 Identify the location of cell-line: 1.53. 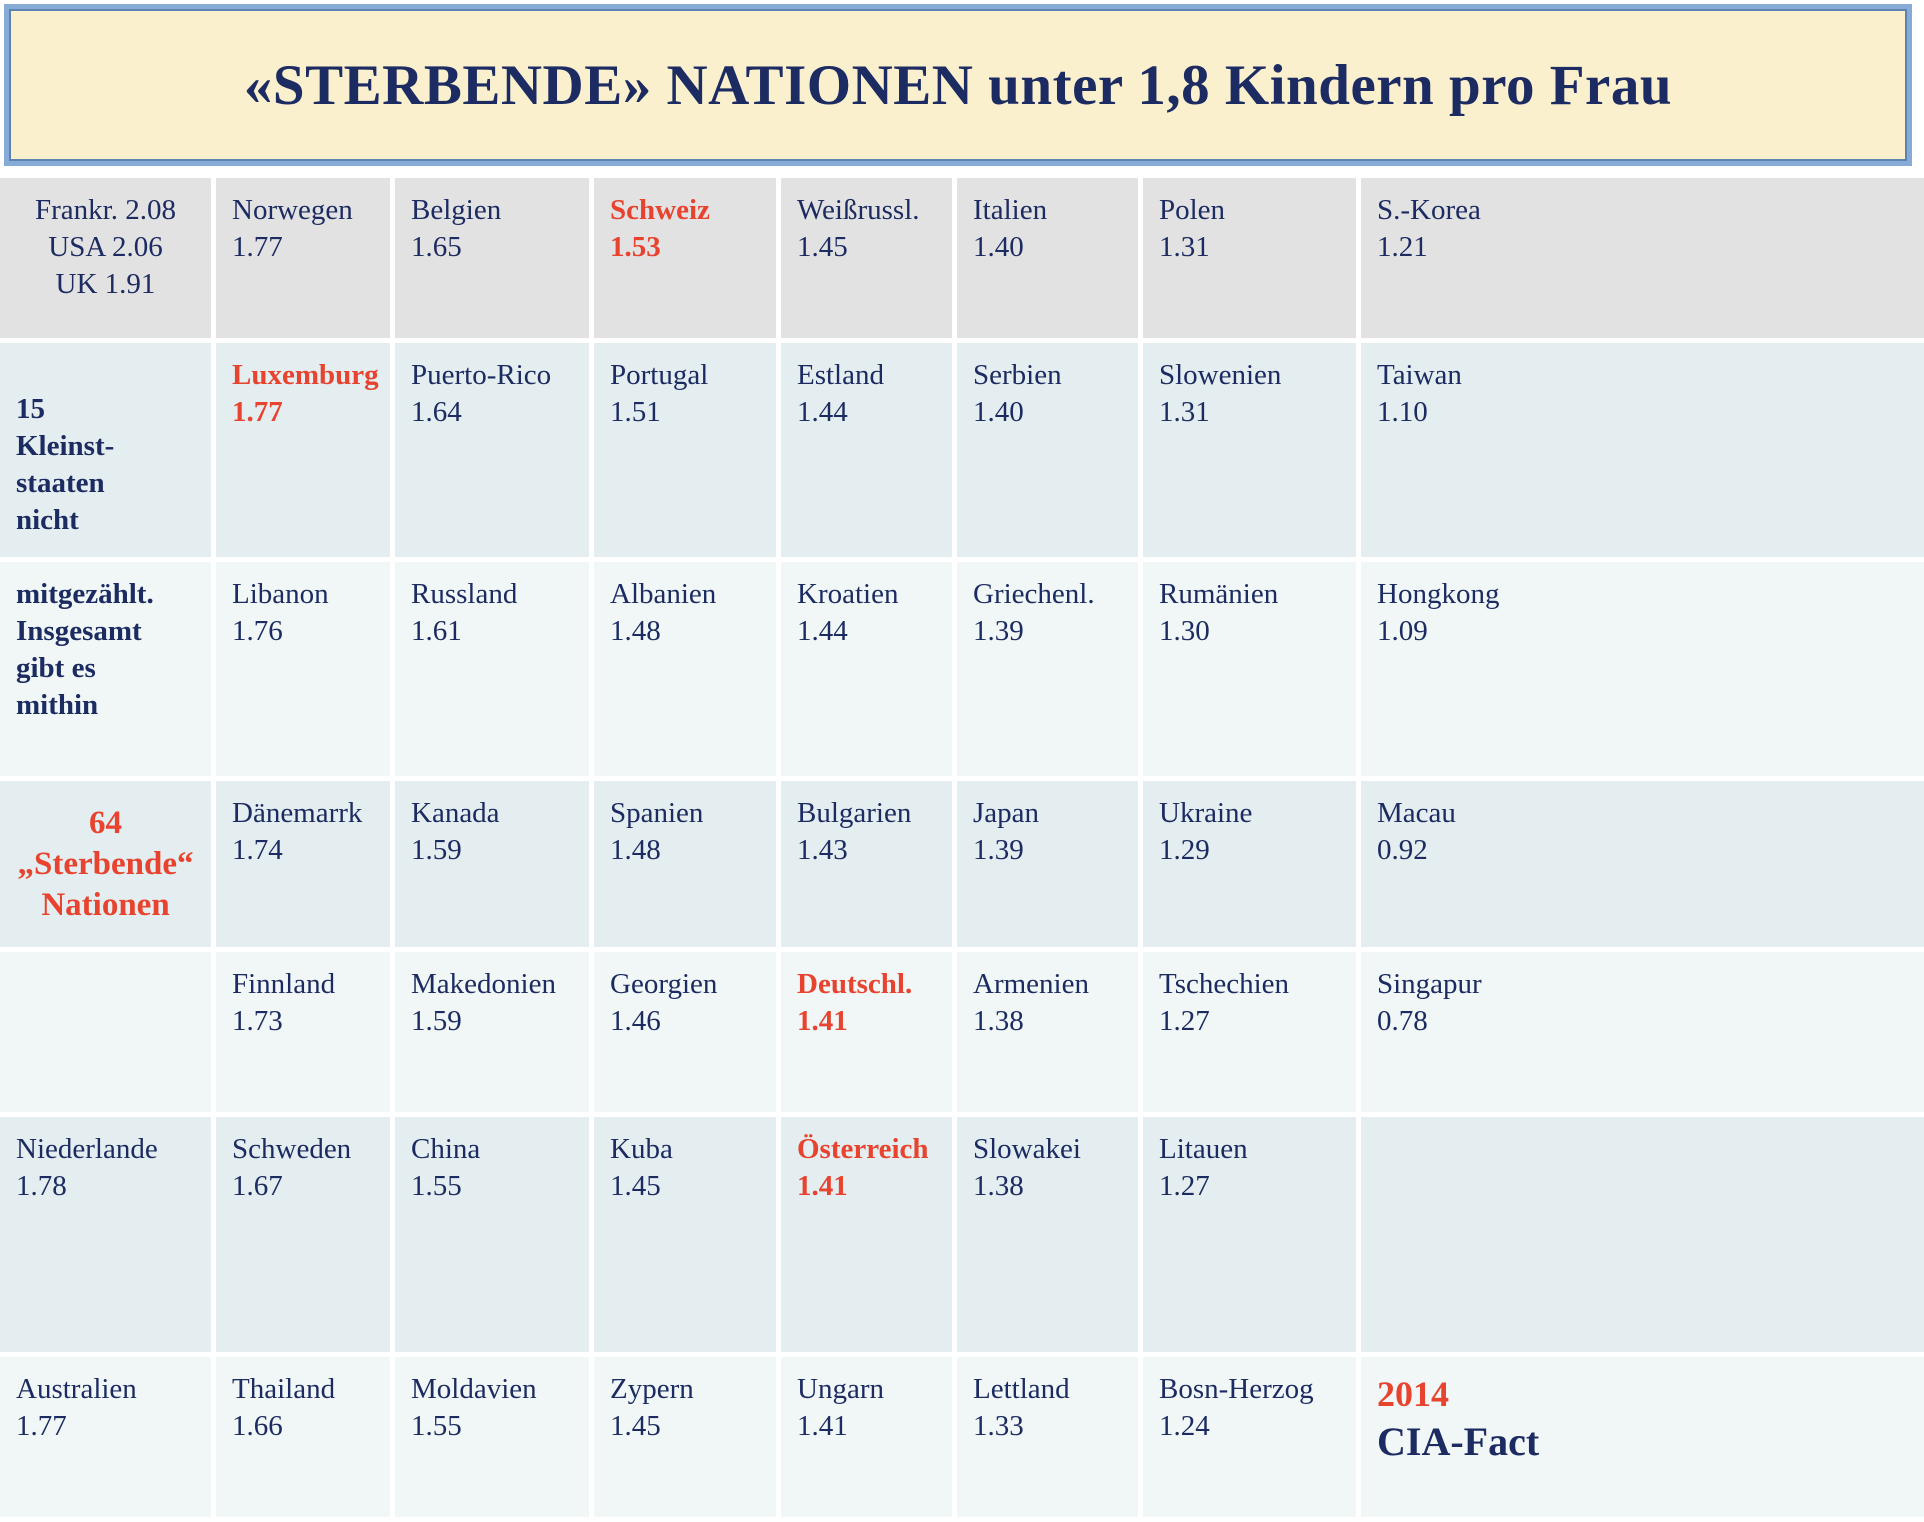
(635, 247).